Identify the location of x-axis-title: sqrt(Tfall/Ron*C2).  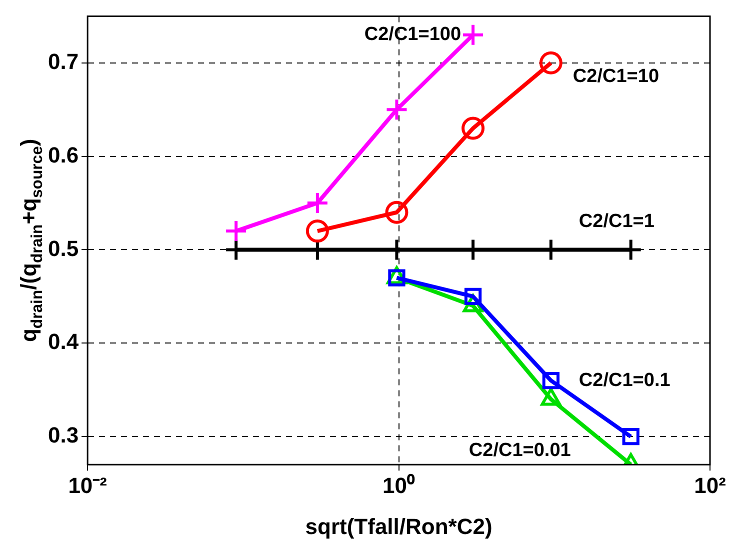
(398, 527).